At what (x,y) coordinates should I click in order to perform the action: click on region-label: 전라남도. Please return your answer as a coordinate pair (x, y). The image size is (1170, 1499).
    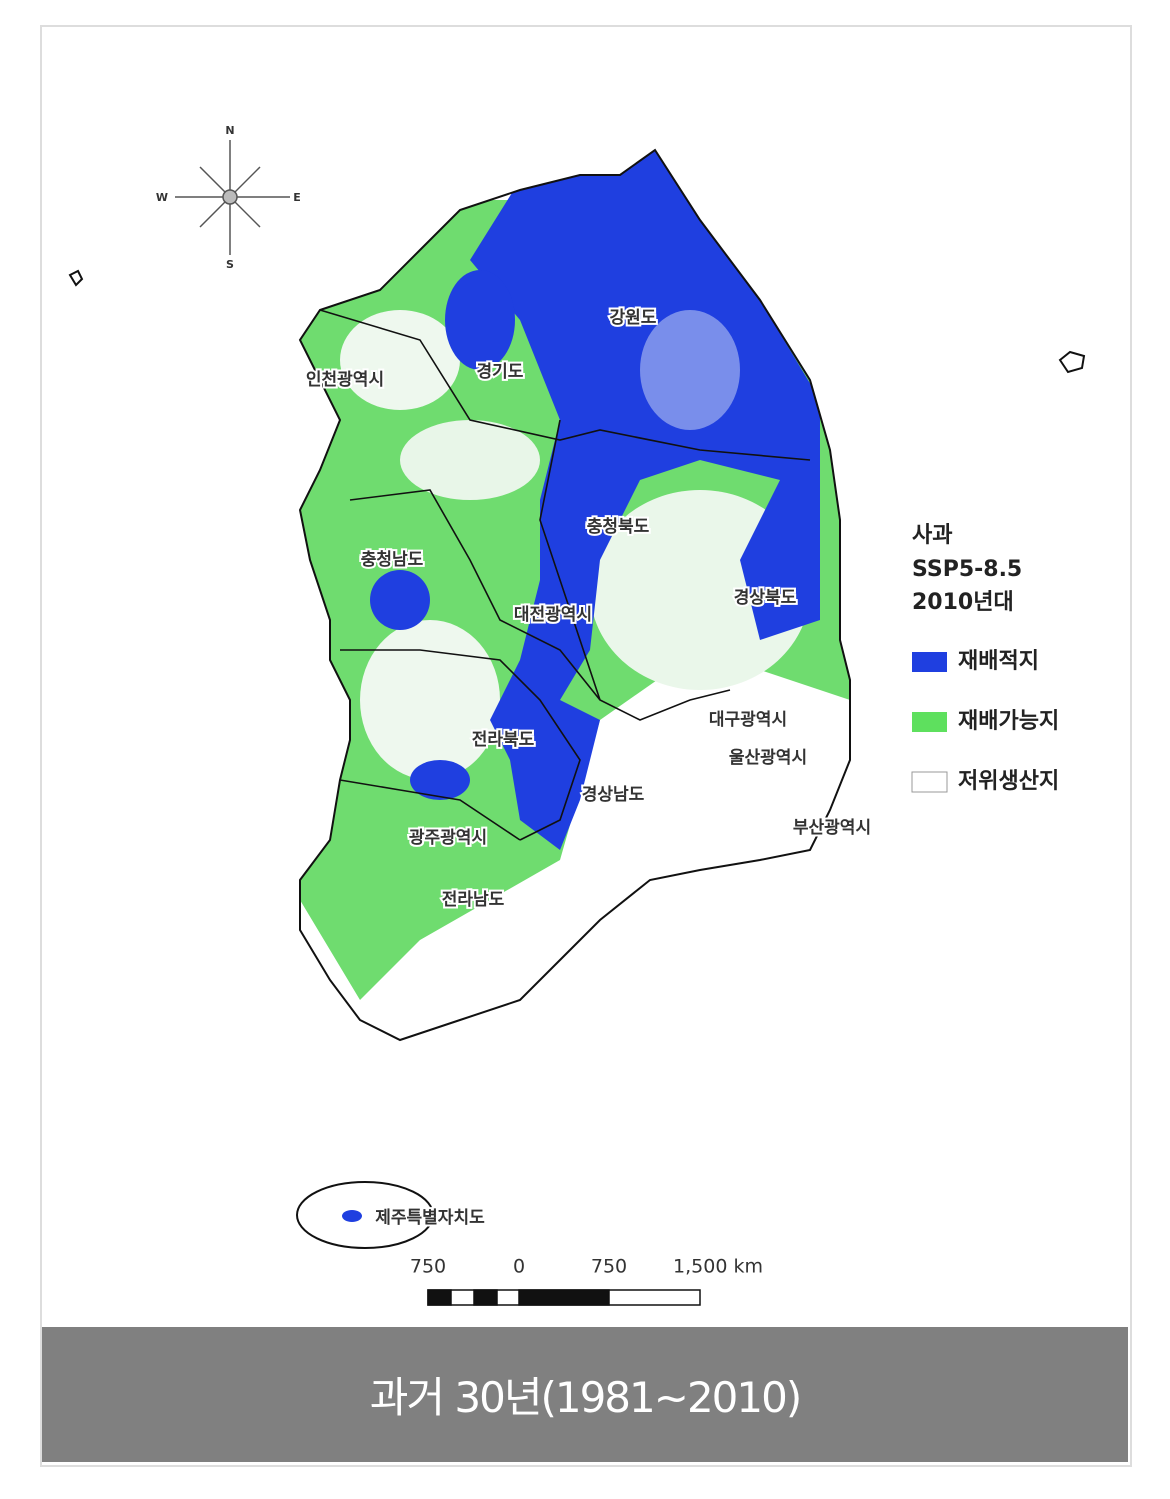
    Looking at the image, I should click on (473, 900).